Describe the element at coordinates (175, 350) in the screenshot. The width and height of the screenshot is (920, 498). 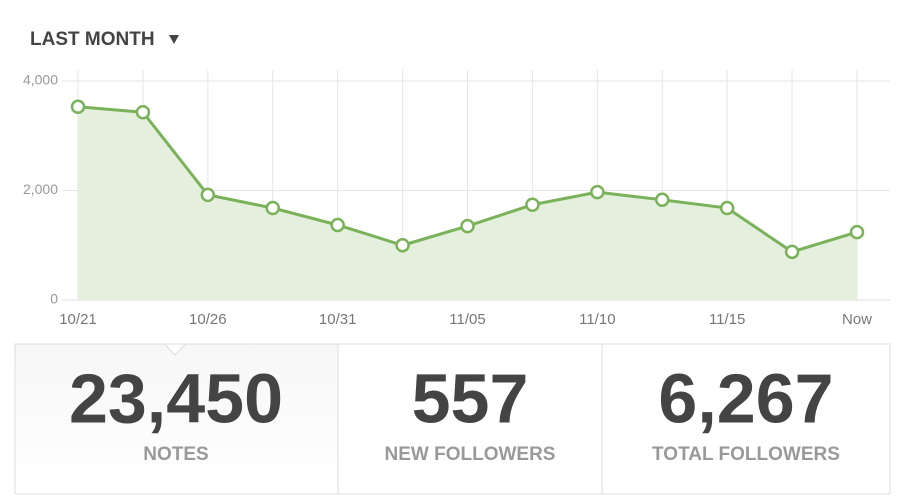
I see `tab-notch` at that location.